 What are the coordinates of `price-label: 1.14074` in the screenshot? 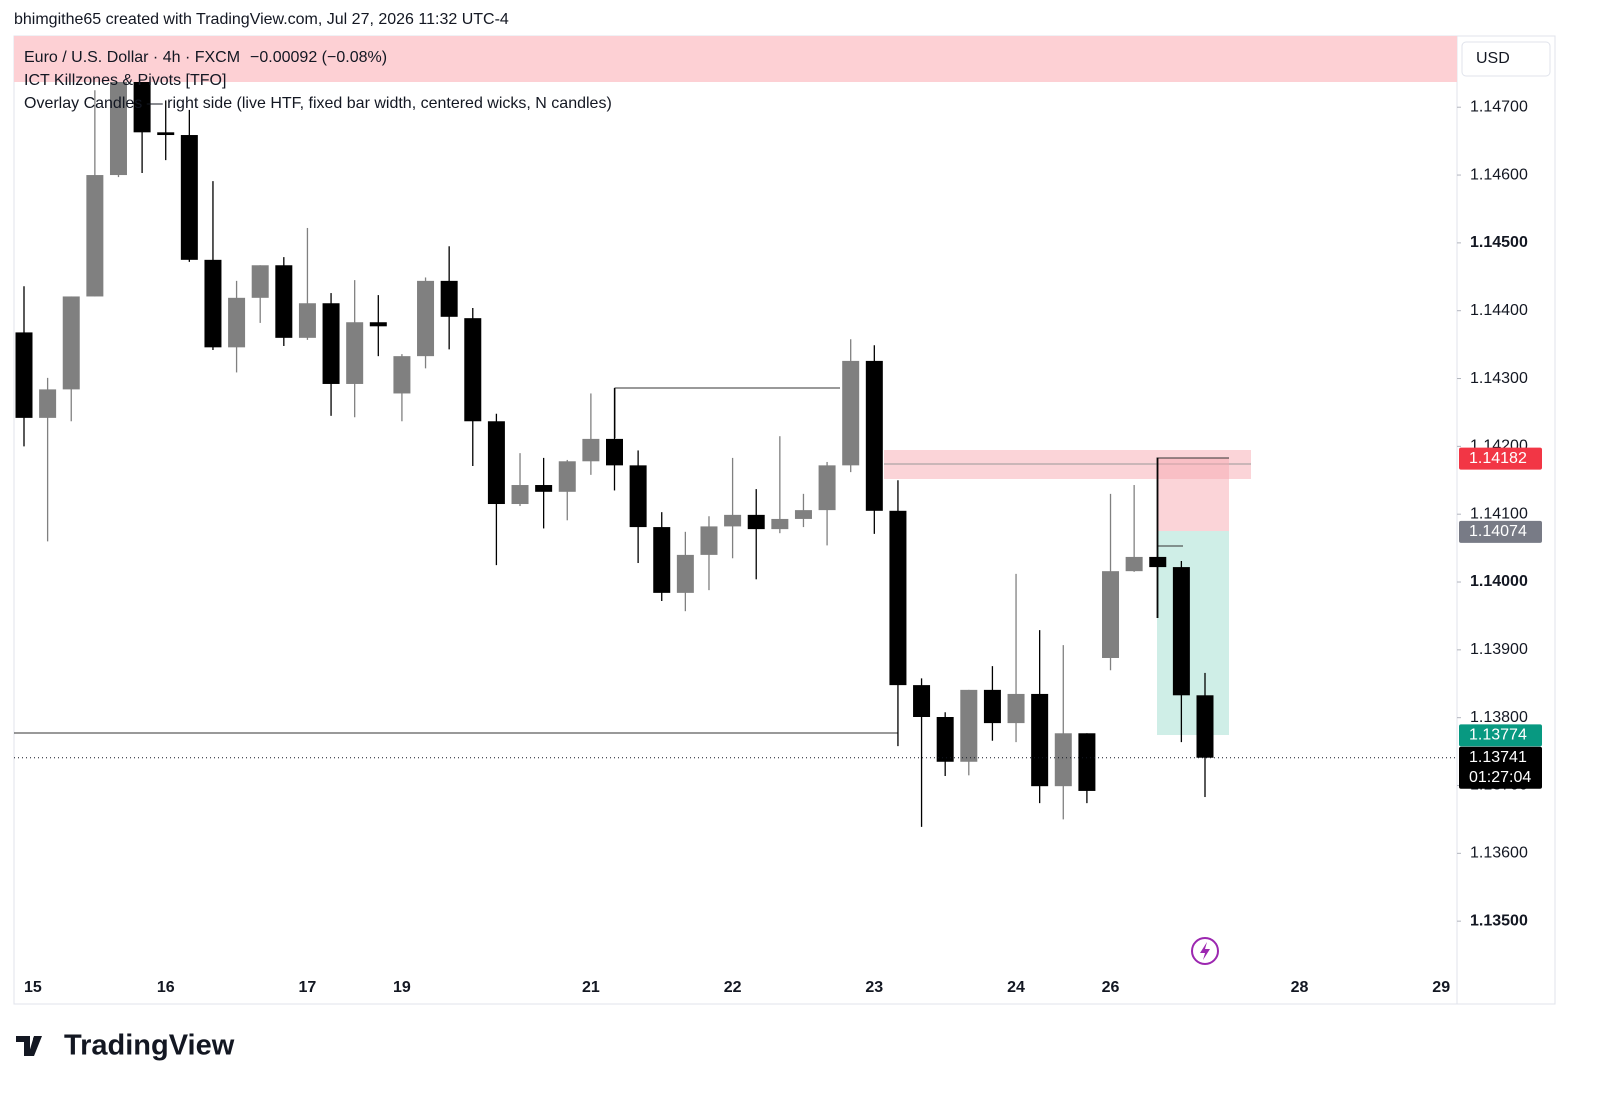 It's located at (1498, 531).